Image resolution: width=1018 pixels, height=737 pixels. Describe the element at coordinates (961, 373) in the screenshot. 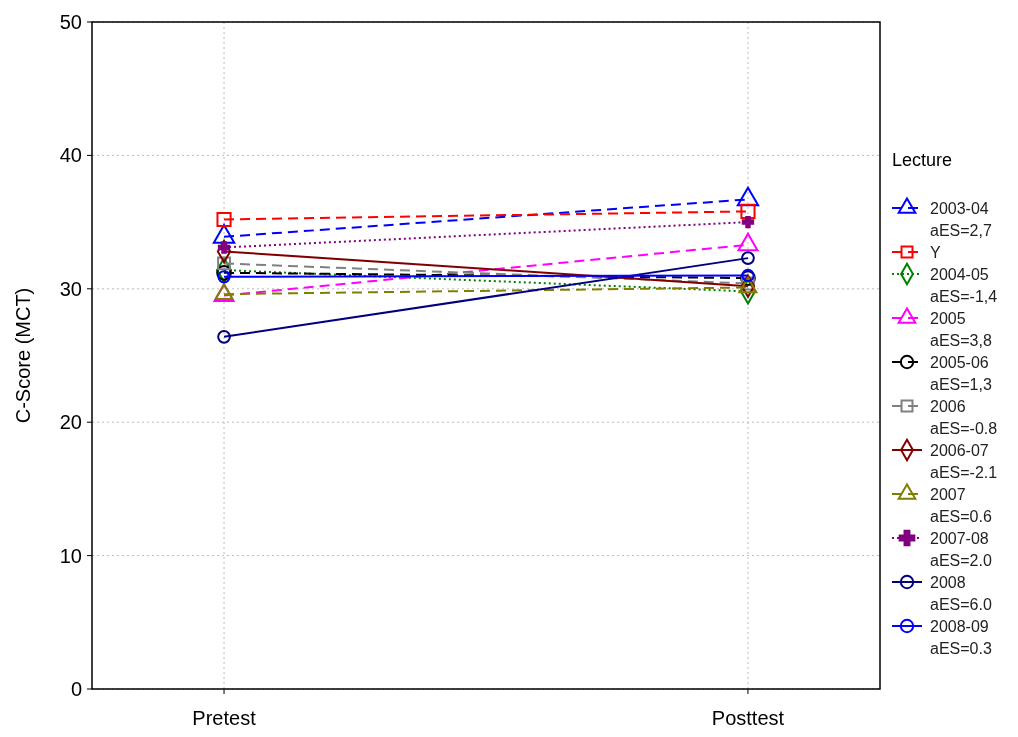

I see `legend-label: 2005-06 aES=1,3` at that location.